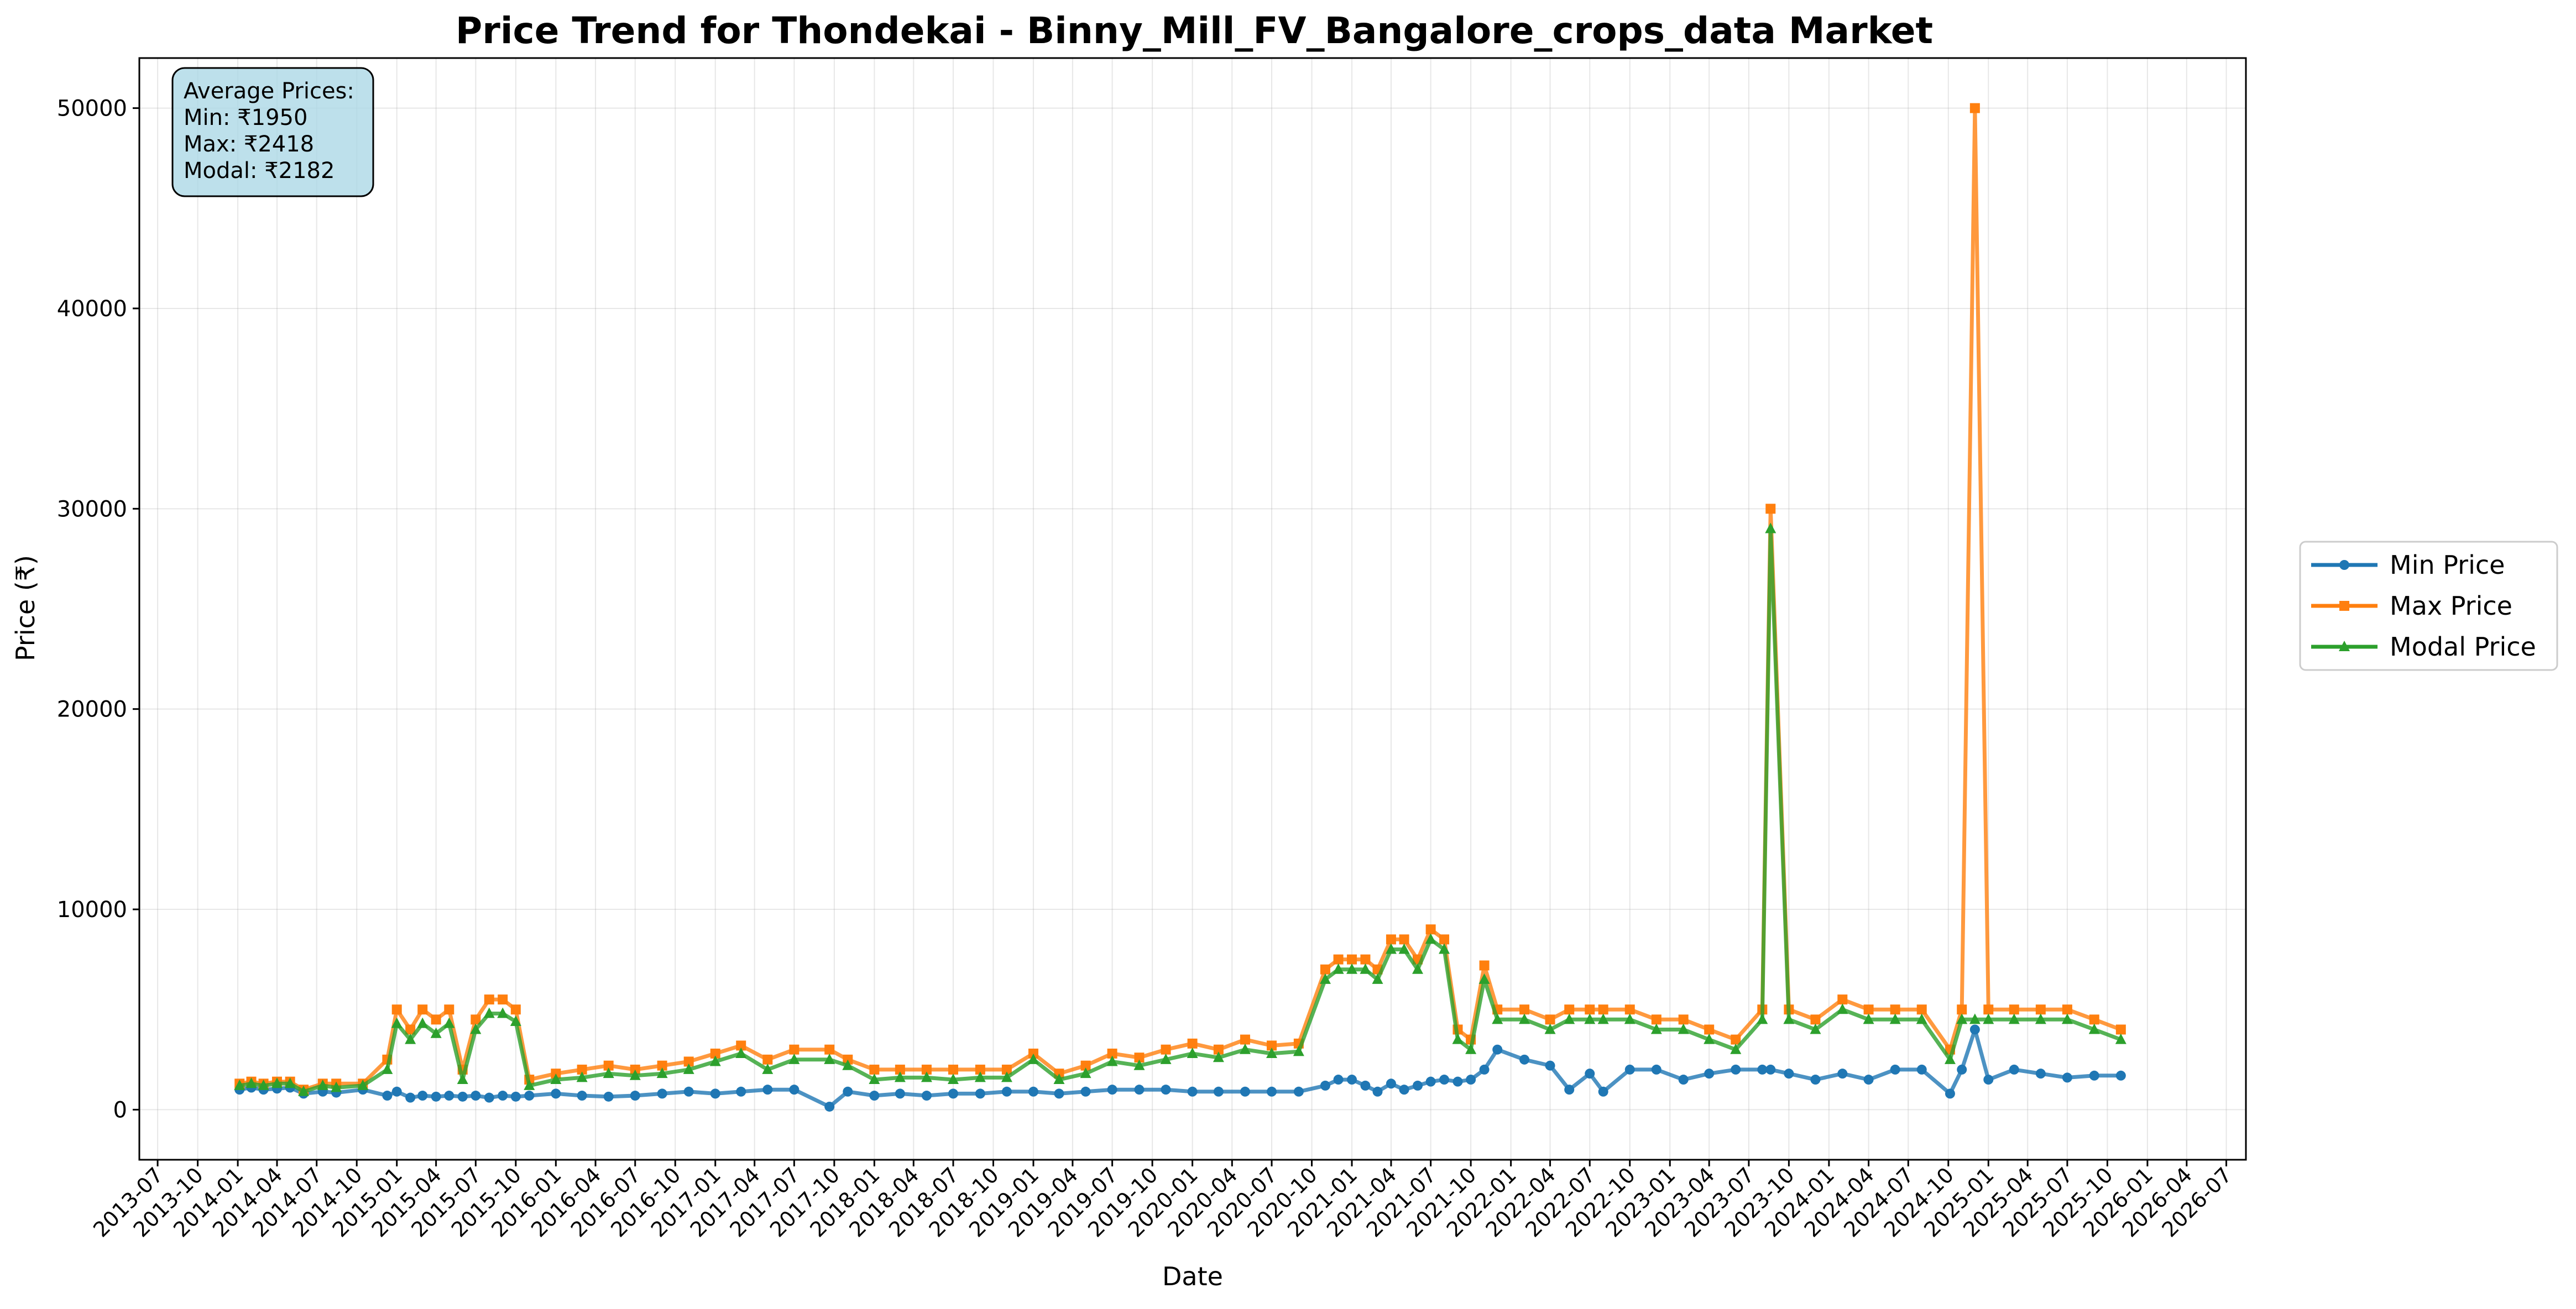 The width and height of the screenshot is (2576, 1309). What do you see at coordinates (120, 1110) in the screenshot?
I see `y-tick-label: 0` at bounding box center [120, 1110].